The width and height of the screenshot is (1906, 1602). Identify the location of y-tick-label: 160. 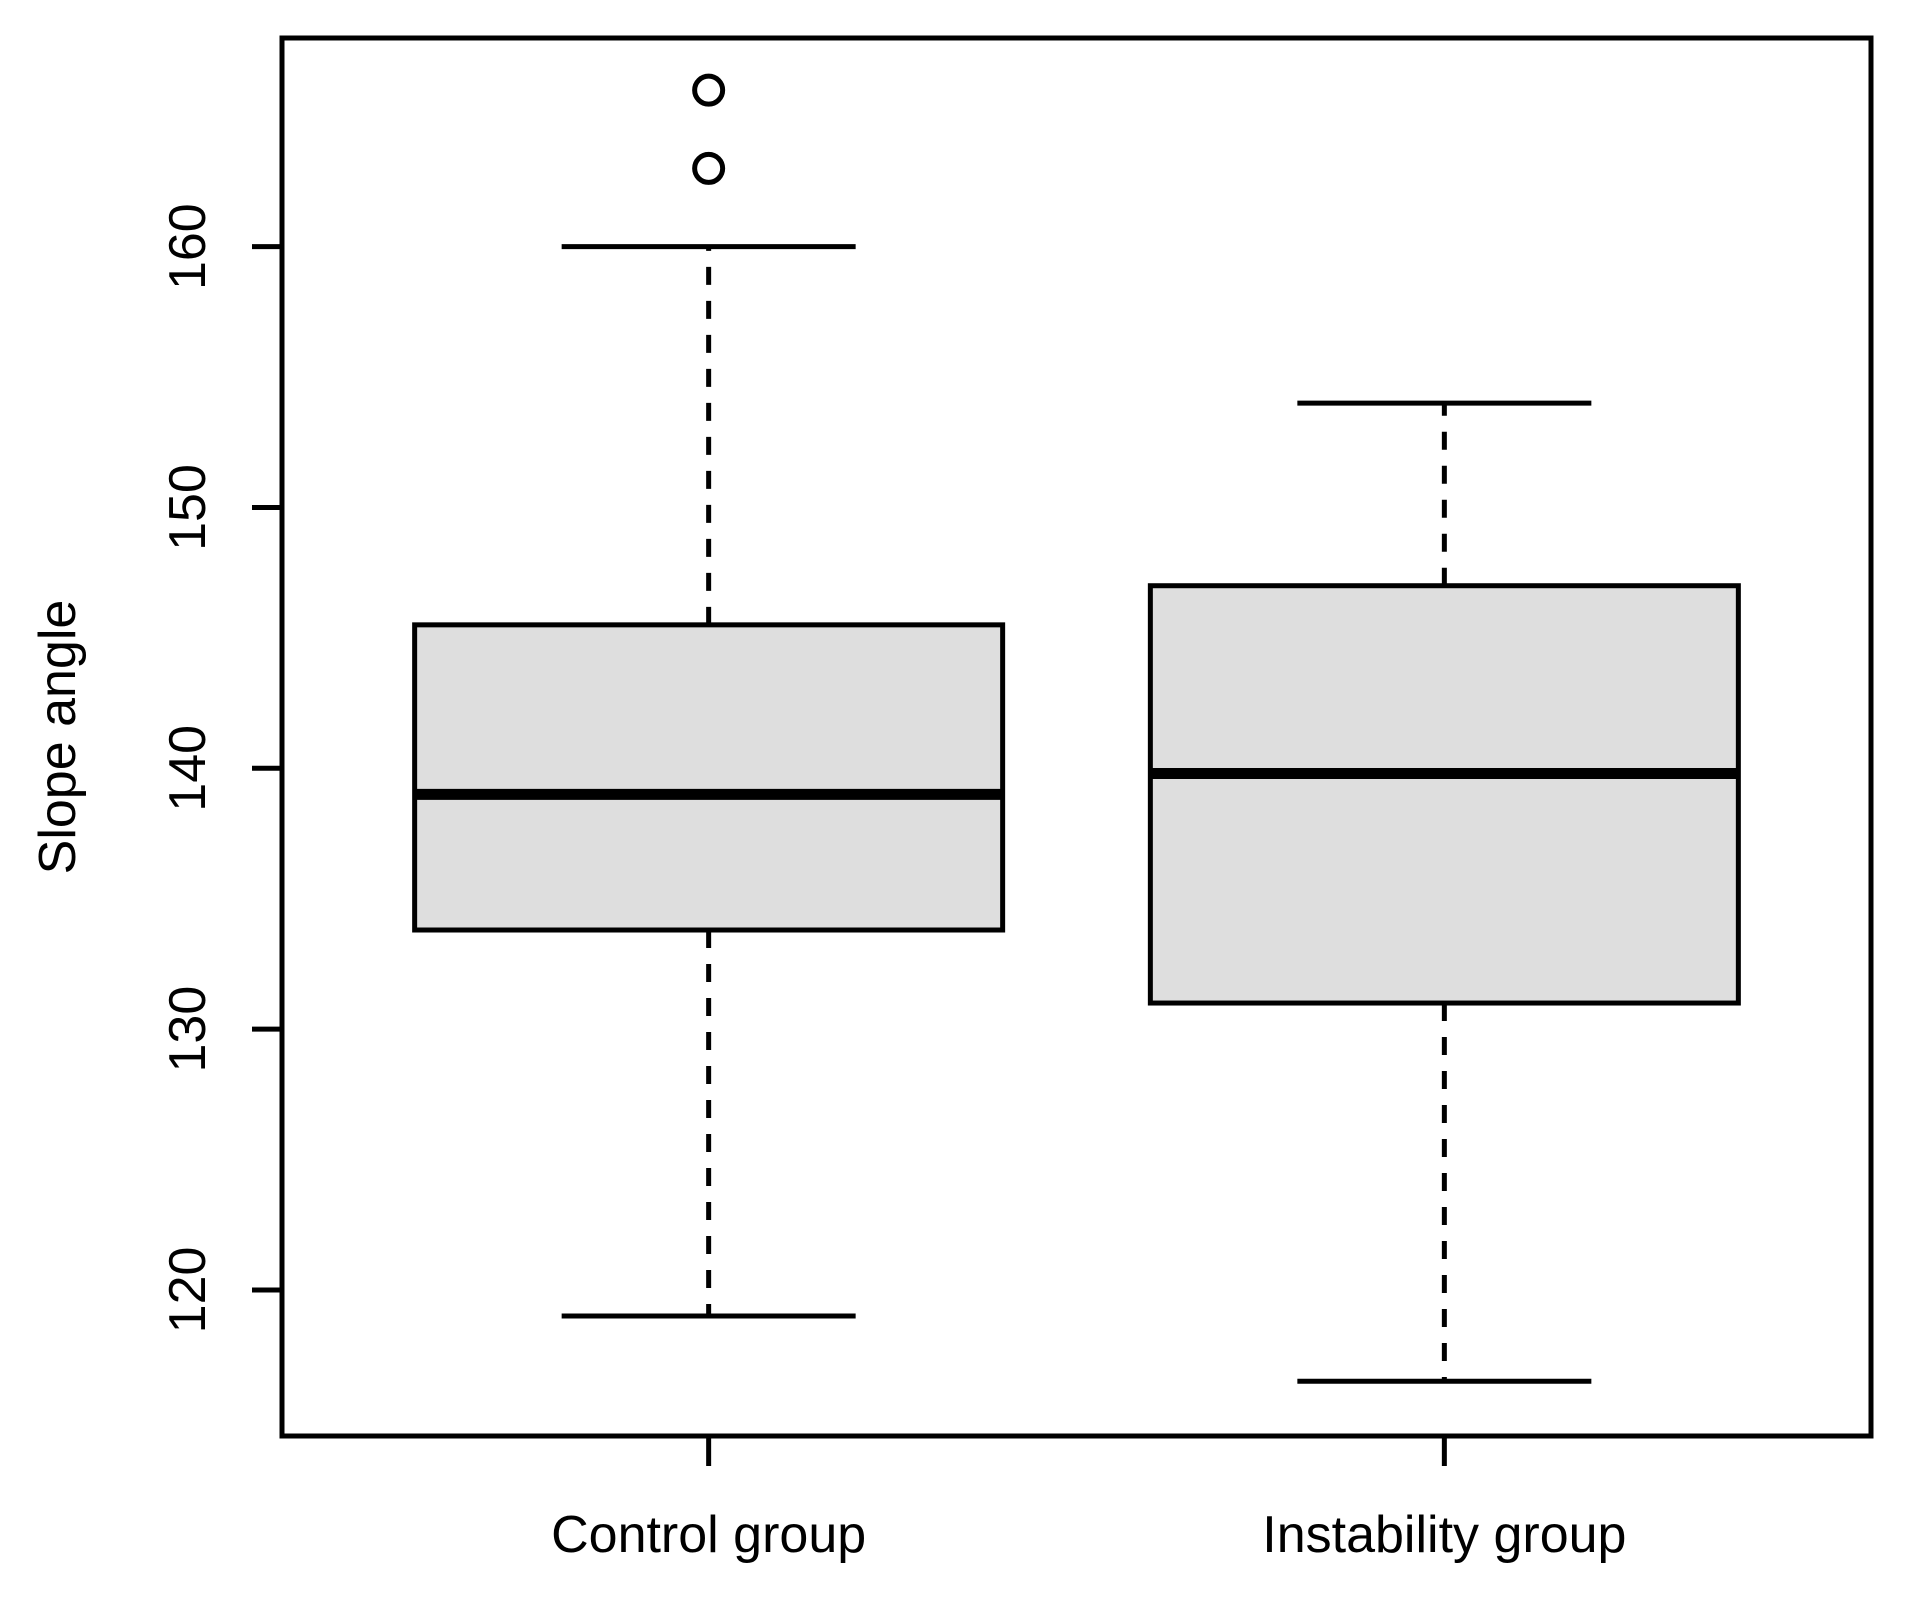
(188, 246).